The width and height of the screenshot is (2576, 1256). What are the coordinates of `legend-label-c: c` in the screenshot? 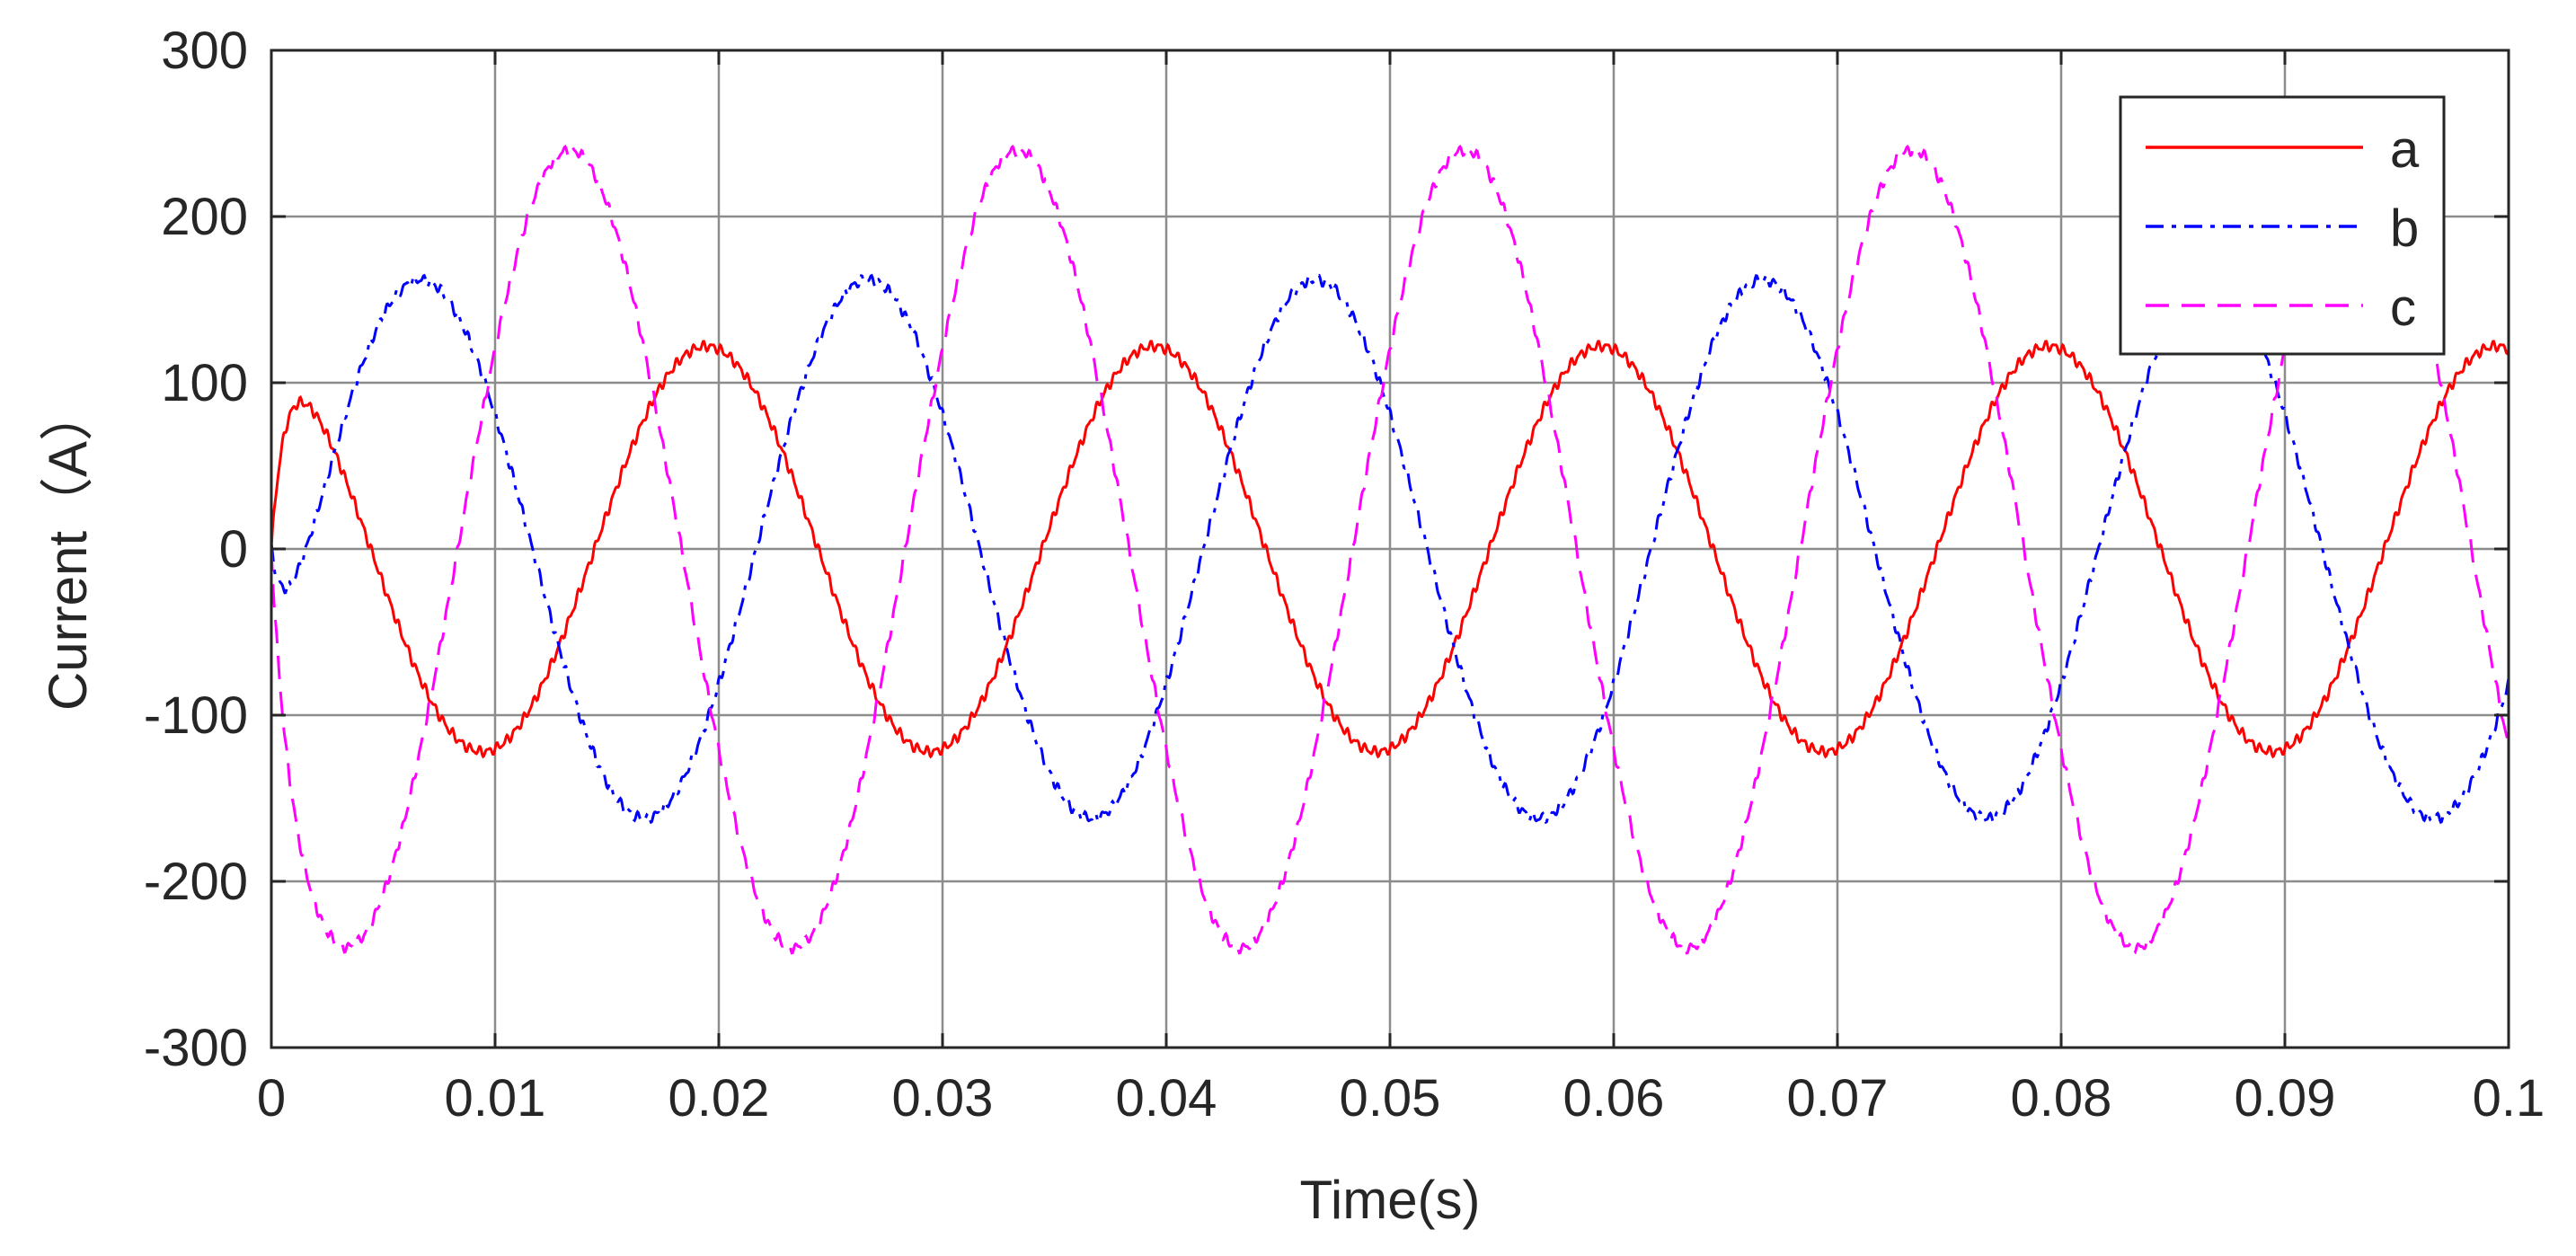 It's located at (2403, 308).